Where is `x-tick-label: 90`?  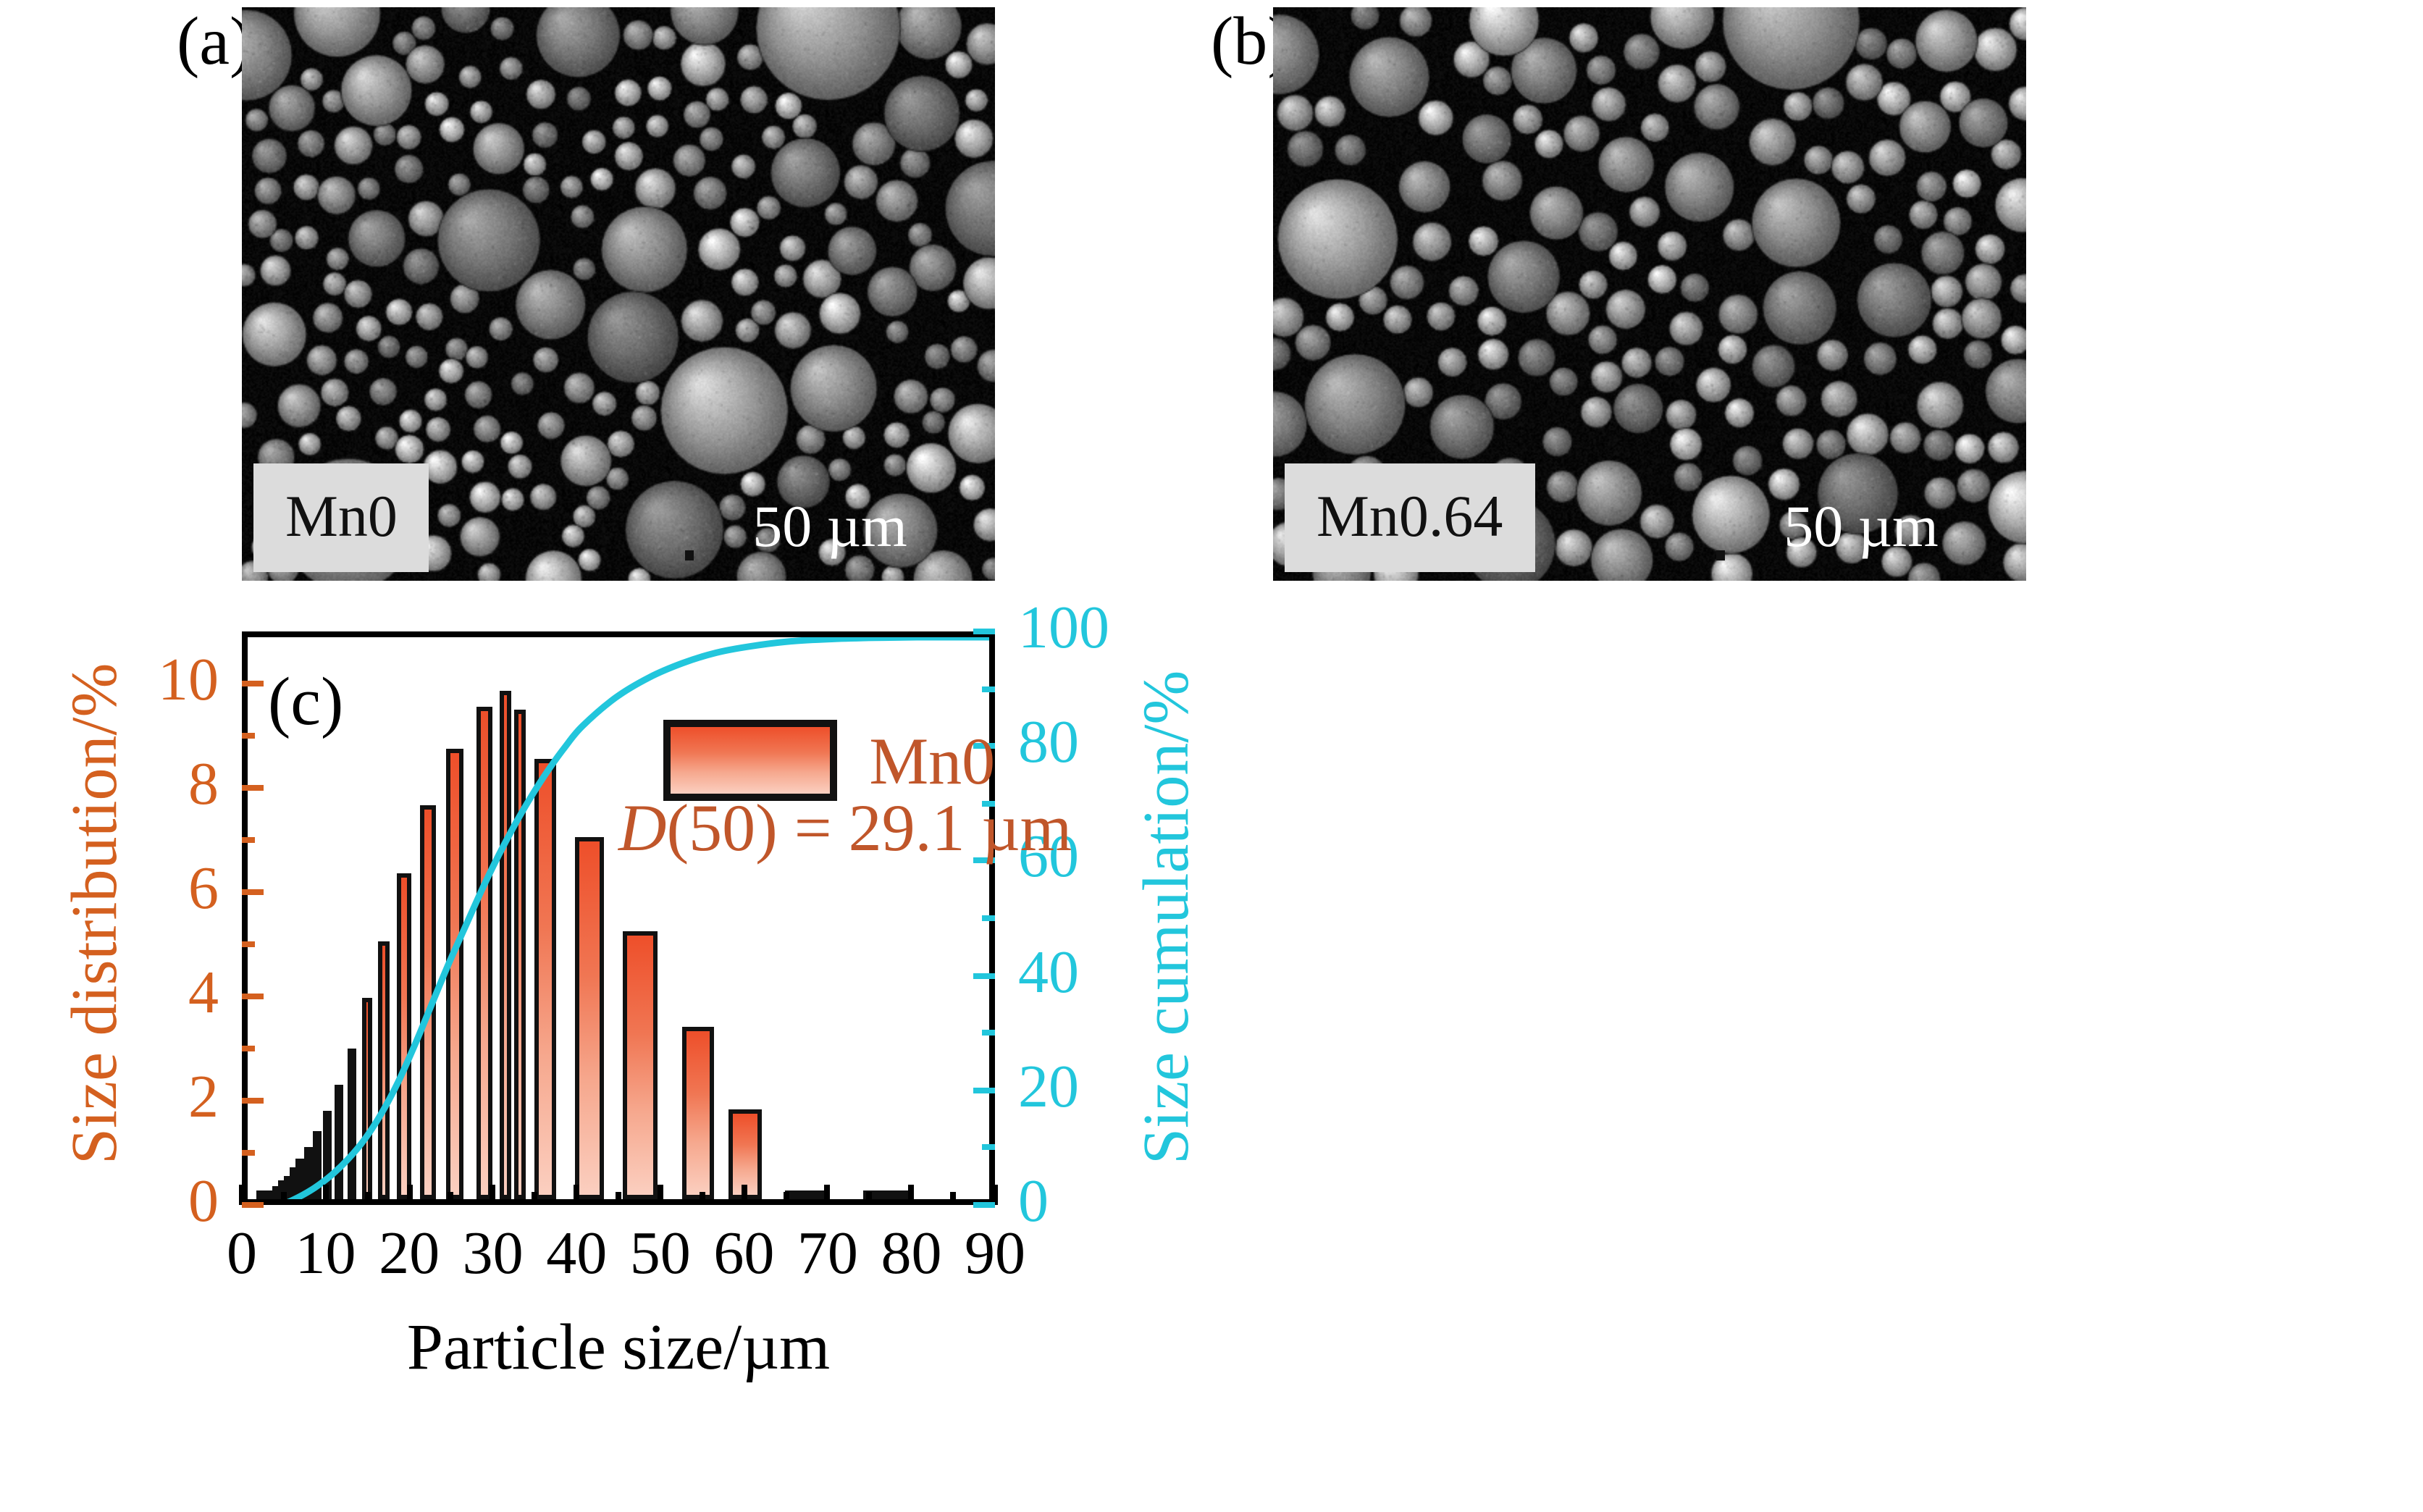 x-tick-label: 90 is located at coordinates (995, 1254).